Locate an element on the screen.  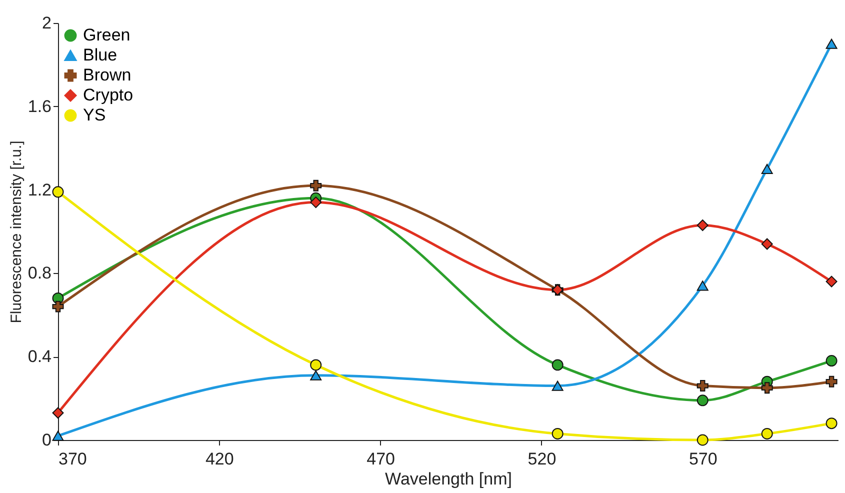
x-tick-label: 420 is located at coordinates (219, 459).